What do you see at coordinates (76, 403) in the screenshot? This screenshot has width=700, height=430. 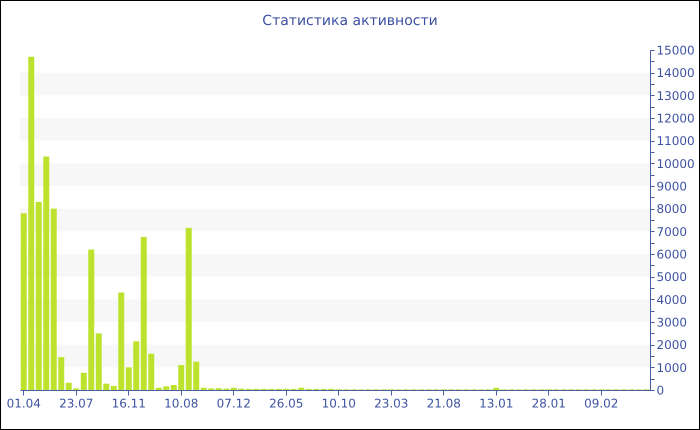 I see `x-tick-label: 23.07` at bounding box center [76, 403].